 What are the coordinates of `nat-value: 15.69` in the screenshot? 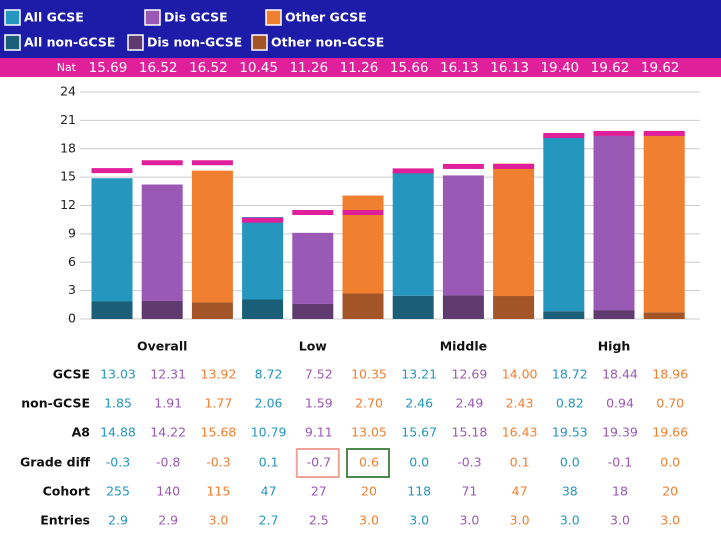 It's located at (108, 68).